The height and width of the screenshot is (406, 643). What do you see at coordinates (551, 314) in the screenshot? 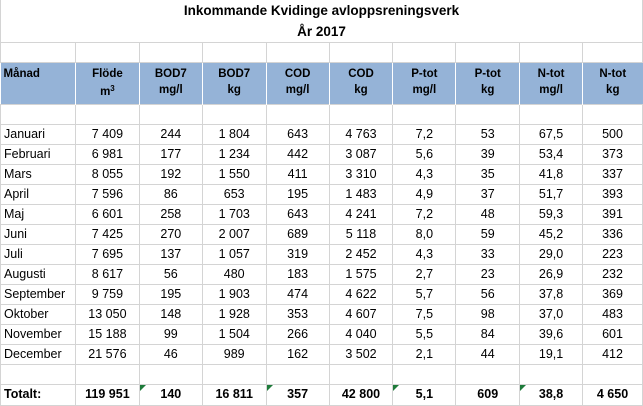
I see `value-cell: 37,0` at bounding box center [551, 314].